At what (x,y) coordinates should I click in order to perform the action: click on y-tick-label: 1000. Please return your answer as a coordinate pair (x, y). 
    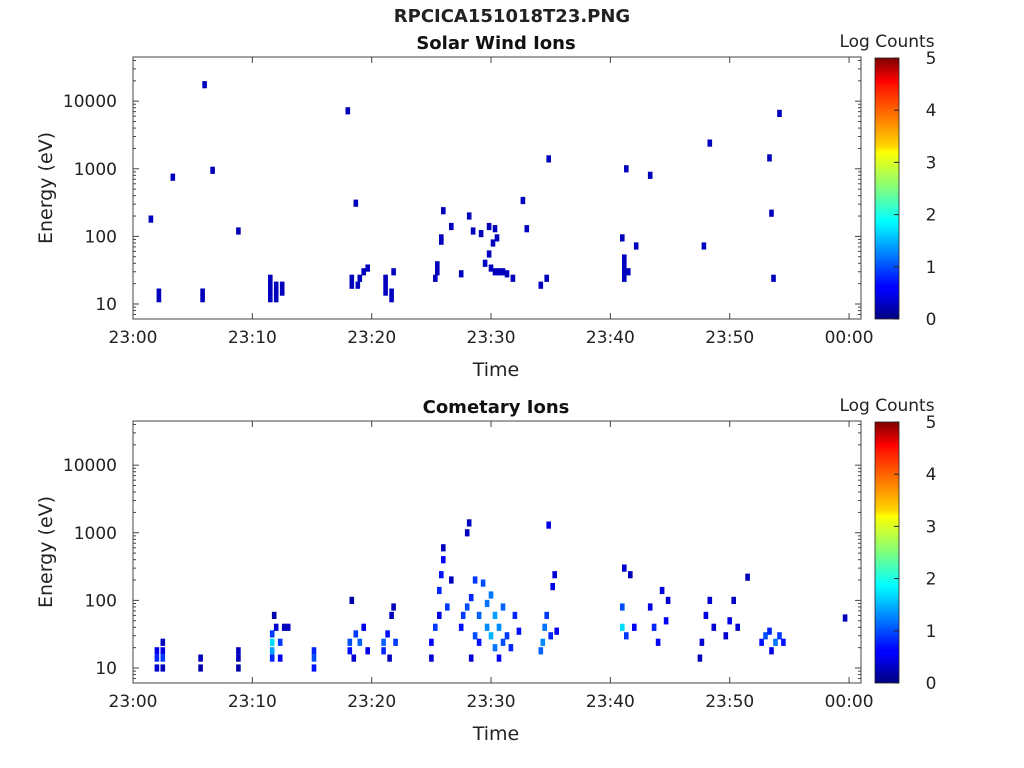
    Looking at the image, I should click on (95, 170).